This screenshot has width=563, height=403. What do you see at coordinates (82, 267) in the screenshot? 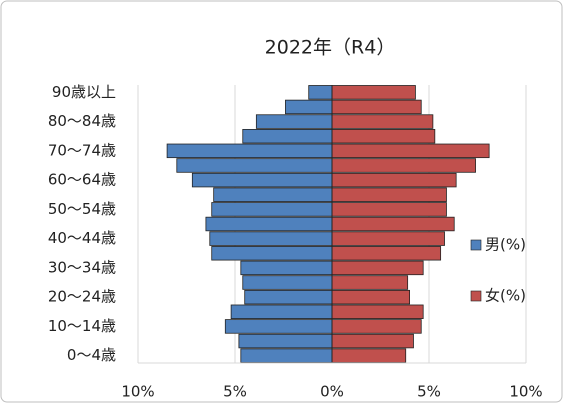
I see `y-tick-label: 30〜34歳` at bounding box center [82, 267].